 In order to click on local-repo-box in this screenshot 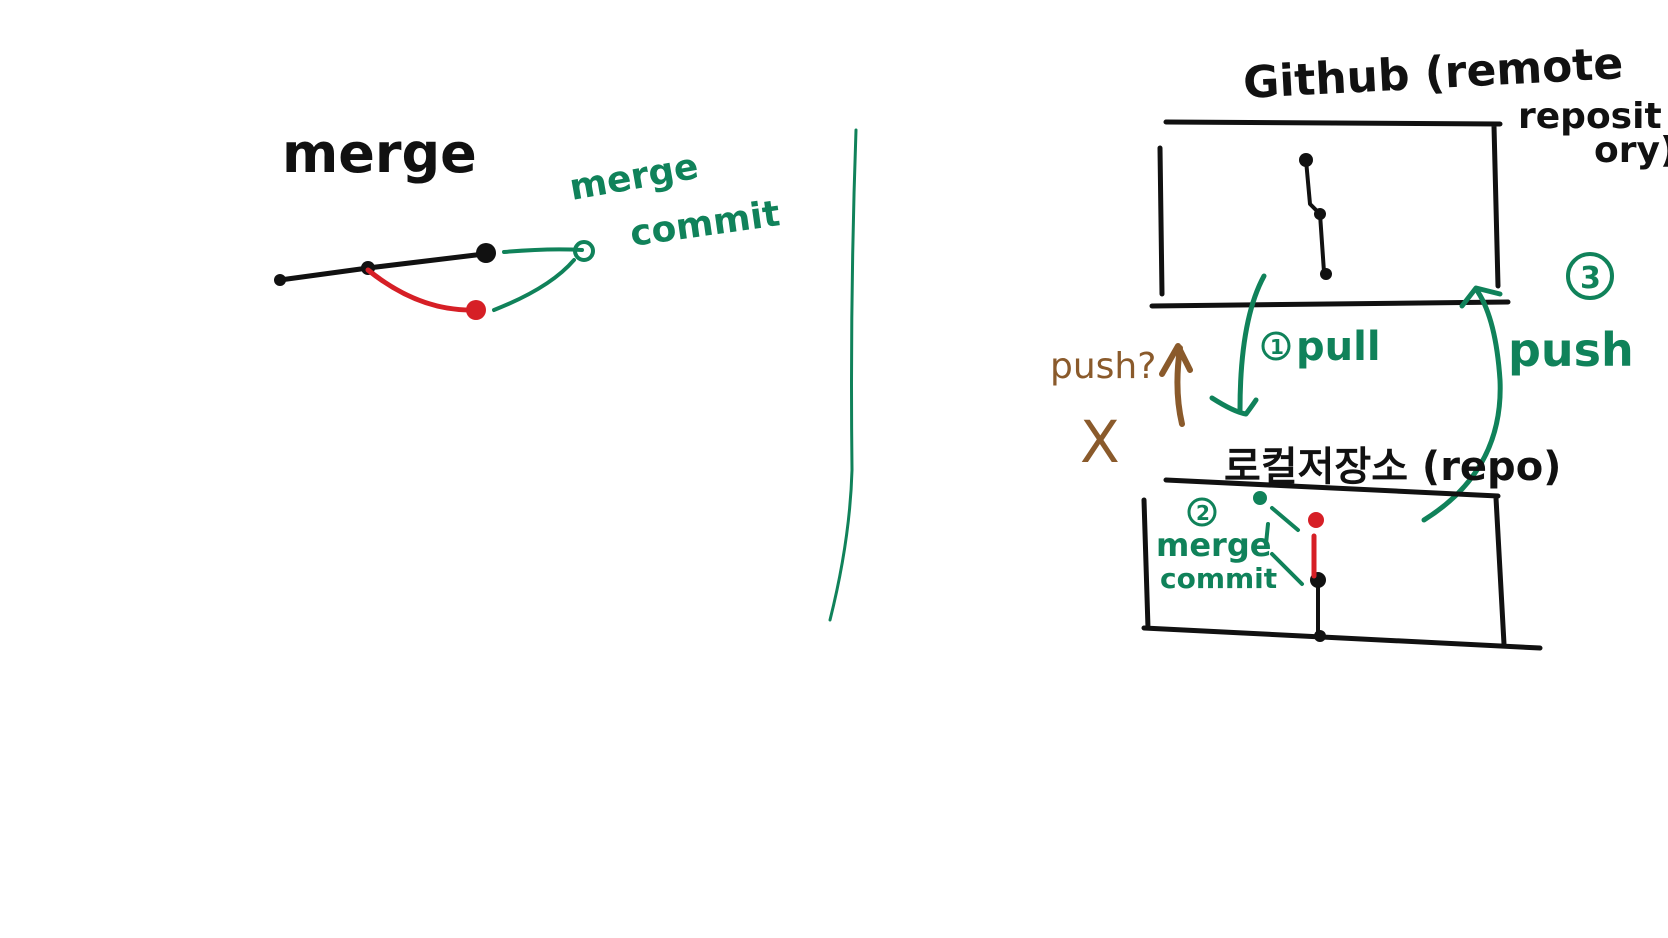, I will do `click(1342, 564)`.